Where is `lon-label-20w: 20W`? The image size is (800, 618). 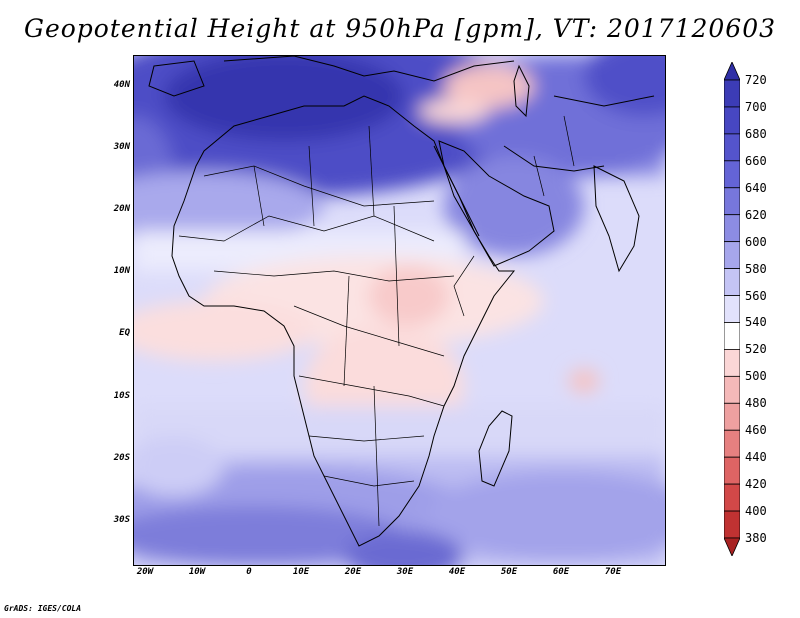 lon-label-20w: 20W is located at coordinates (145, 572).